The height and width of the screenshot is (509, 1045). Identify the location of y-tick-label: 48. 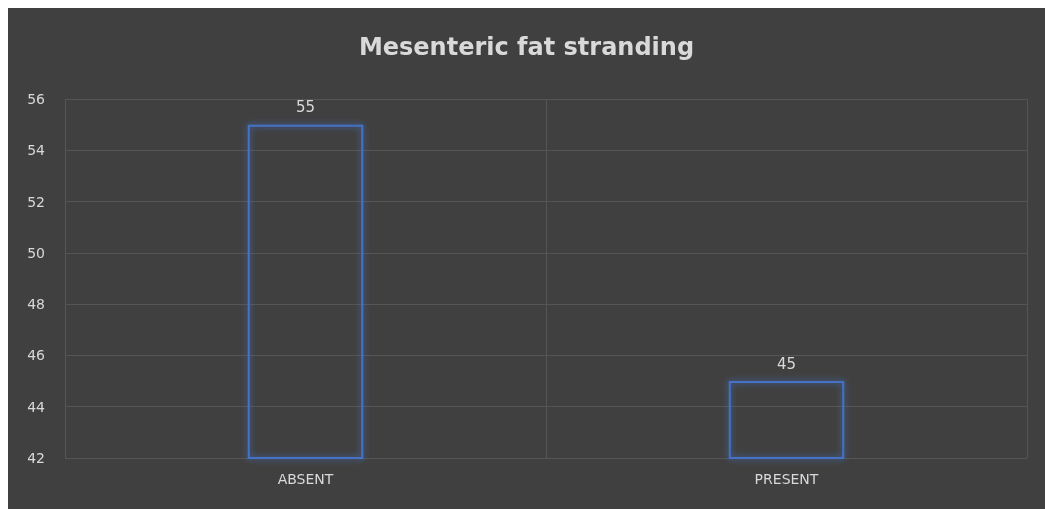
(36, 304).